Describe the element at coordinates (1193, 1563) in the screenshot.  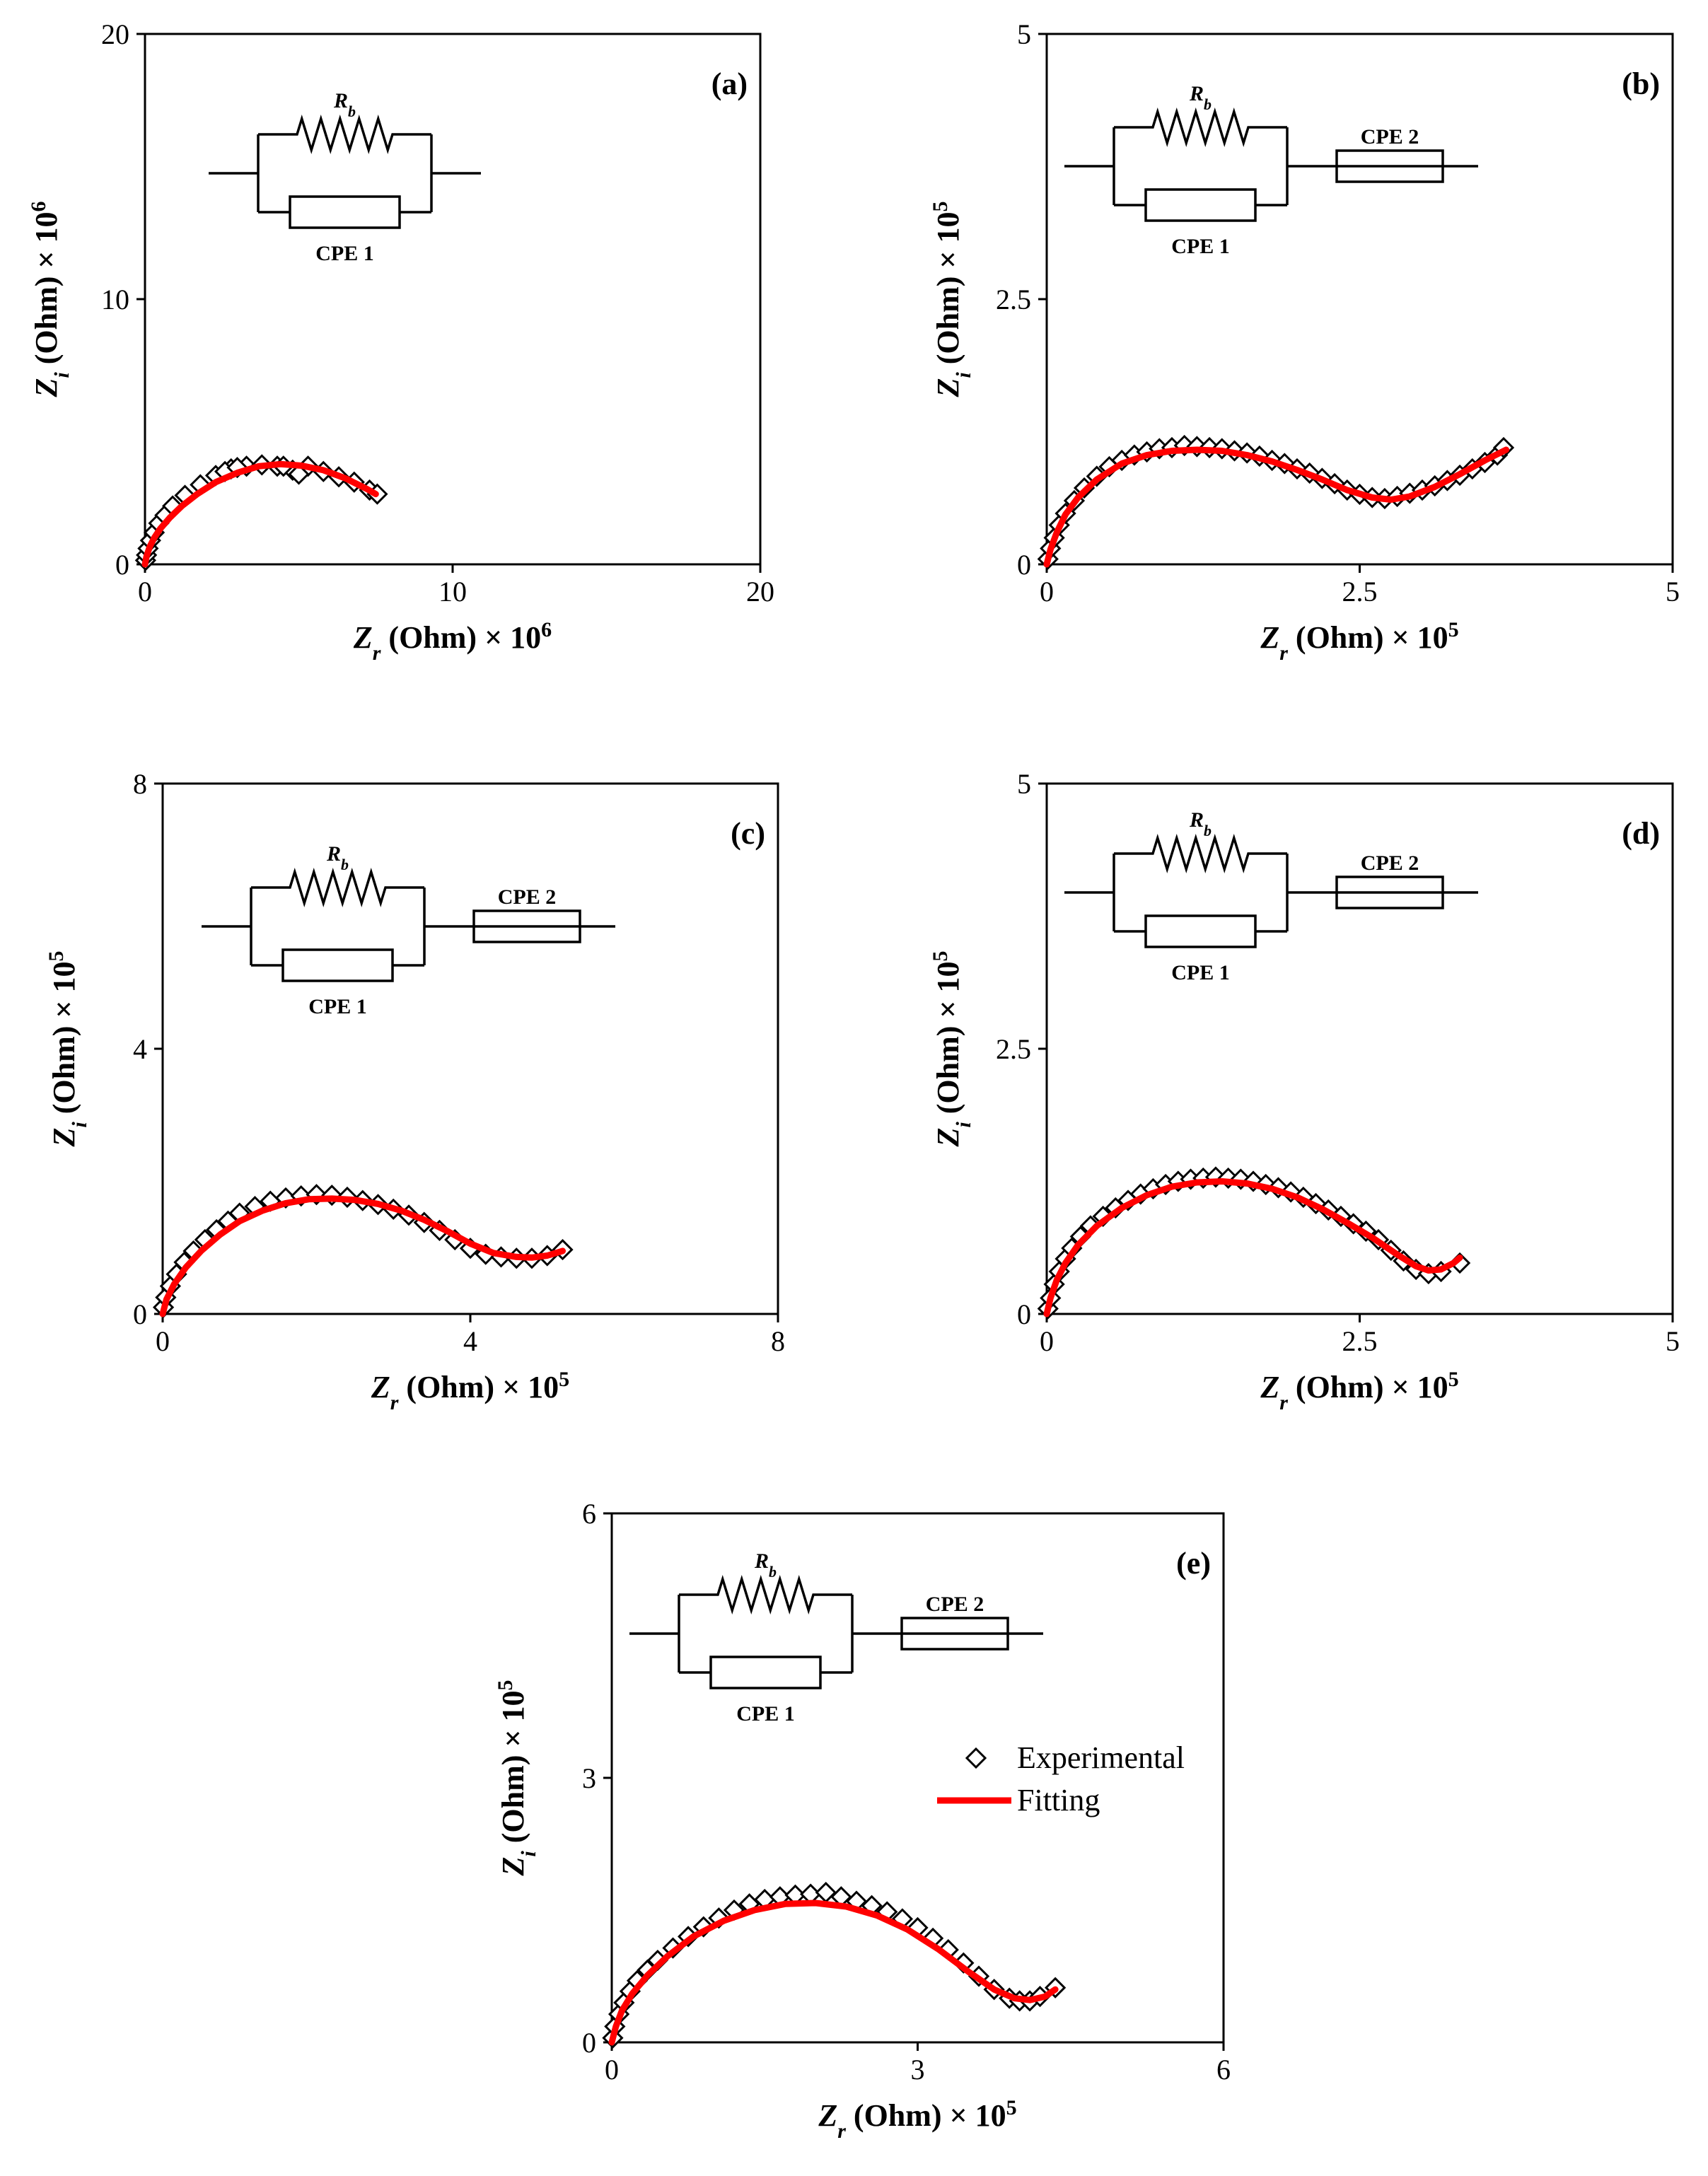
I see `panel-label: (e)` at that location.